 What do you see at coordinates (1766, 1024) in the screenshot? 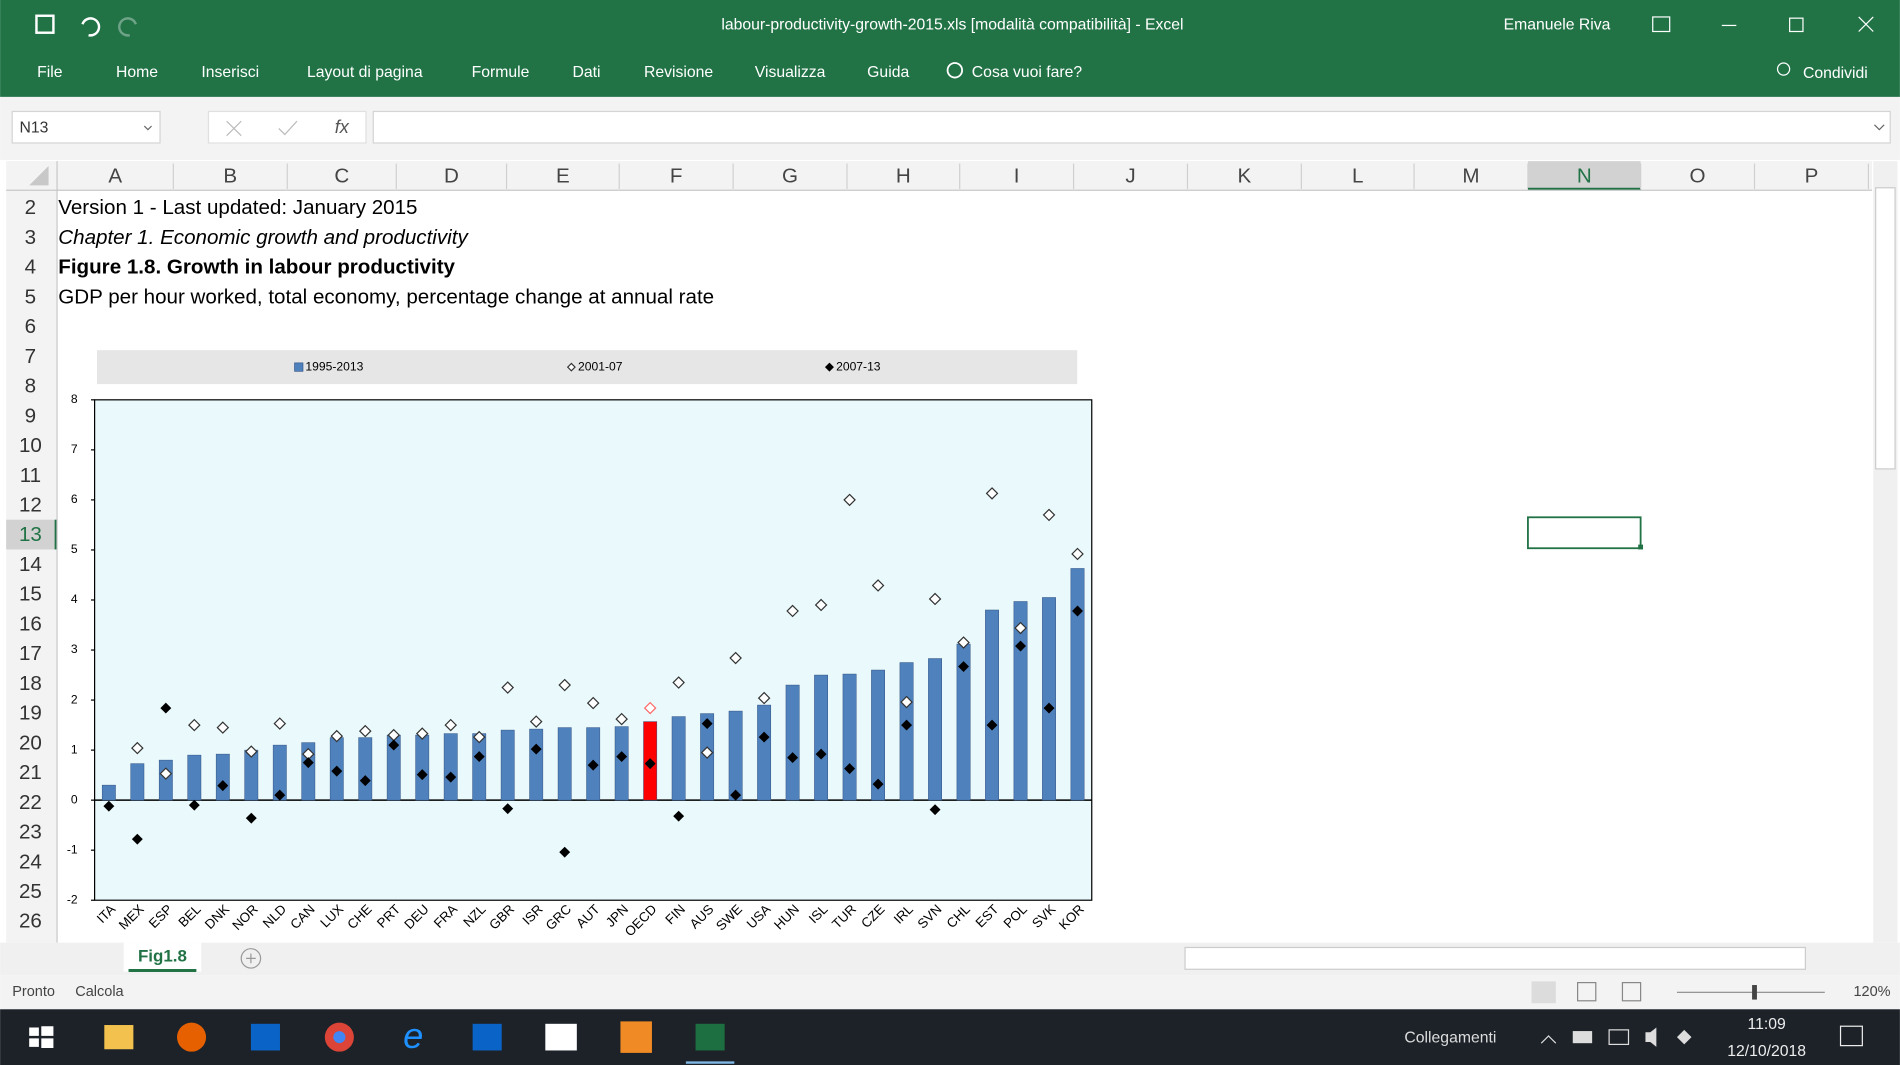
I see `clock-time: 11:09` at bounding box center [1766, 1024].